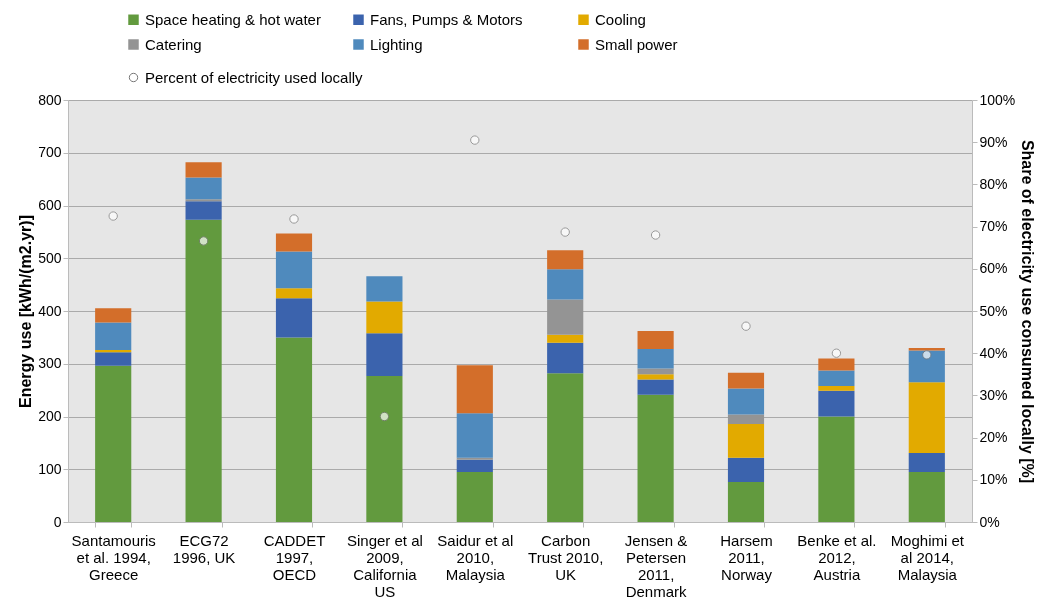 The width and height of the screenshot is (1050, 604). I want to click on y-tick-label: 300, so click(50, 363).